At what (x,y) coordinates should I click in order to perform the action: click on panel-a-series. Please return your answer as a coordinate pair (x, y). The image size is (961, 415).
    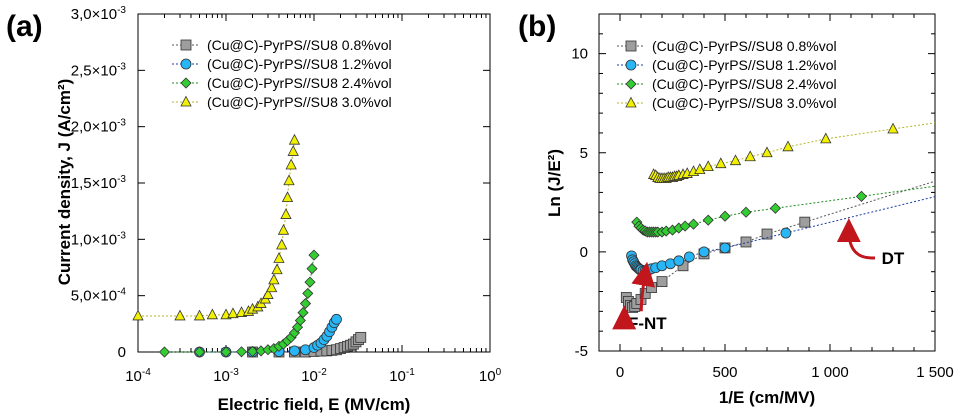
    Looking at the image, I should click on (249, 245).